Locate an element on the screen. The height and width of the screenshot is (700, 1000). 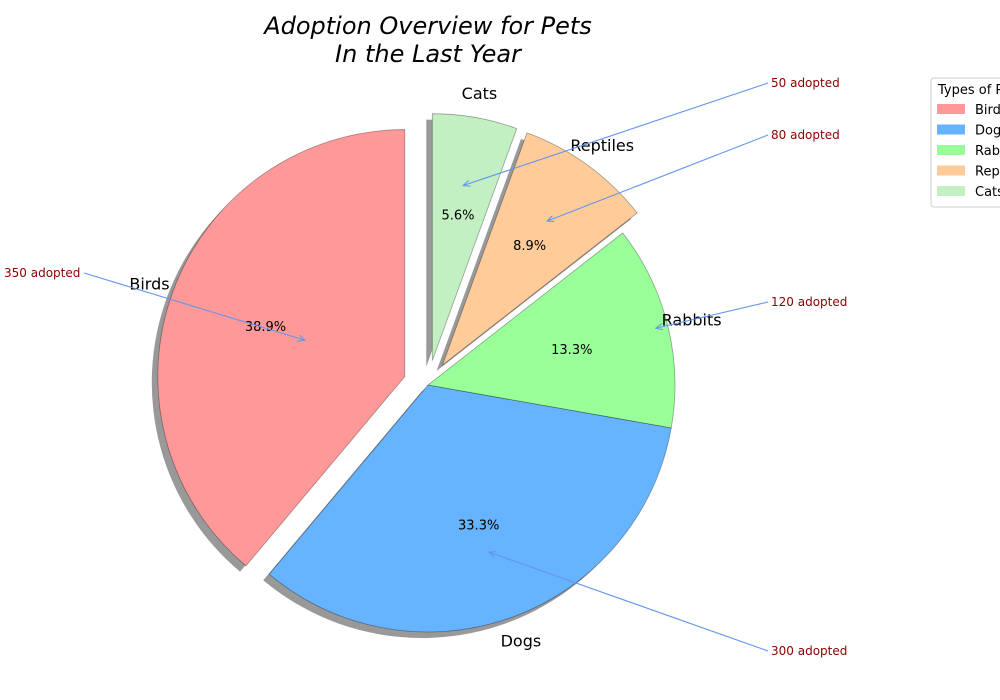
annotation-reptiles: 80 adopted is located at coordinates (805, 135).